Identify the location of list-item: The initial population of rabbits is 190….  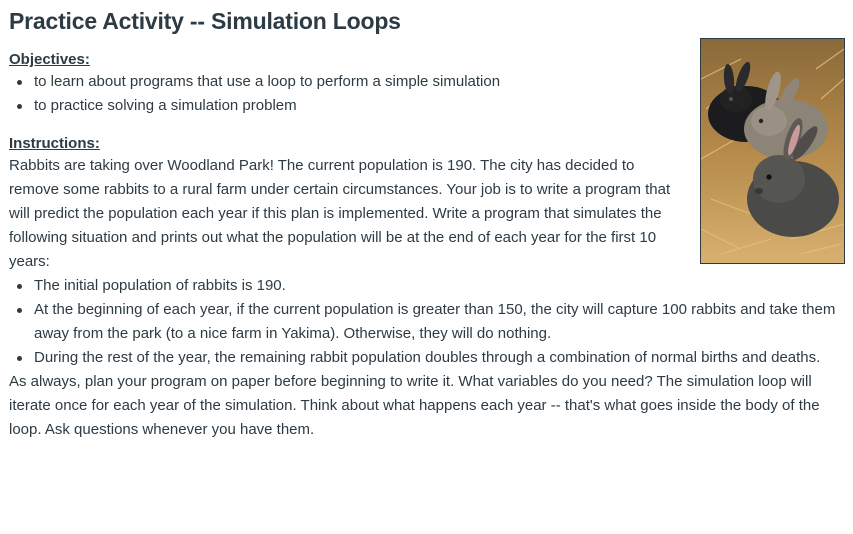
(427, 286).